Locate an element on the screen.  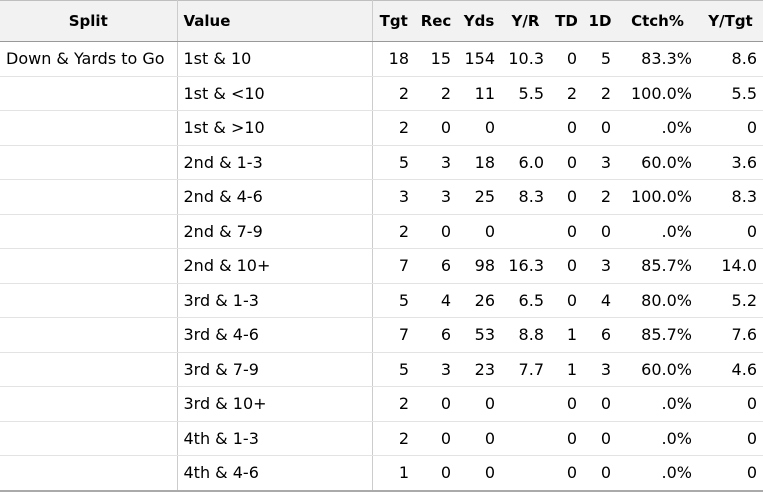
table-row: 2nd & 7-9 2 0 0 0 0 .0% 0 is located at coordinates (381, 231).